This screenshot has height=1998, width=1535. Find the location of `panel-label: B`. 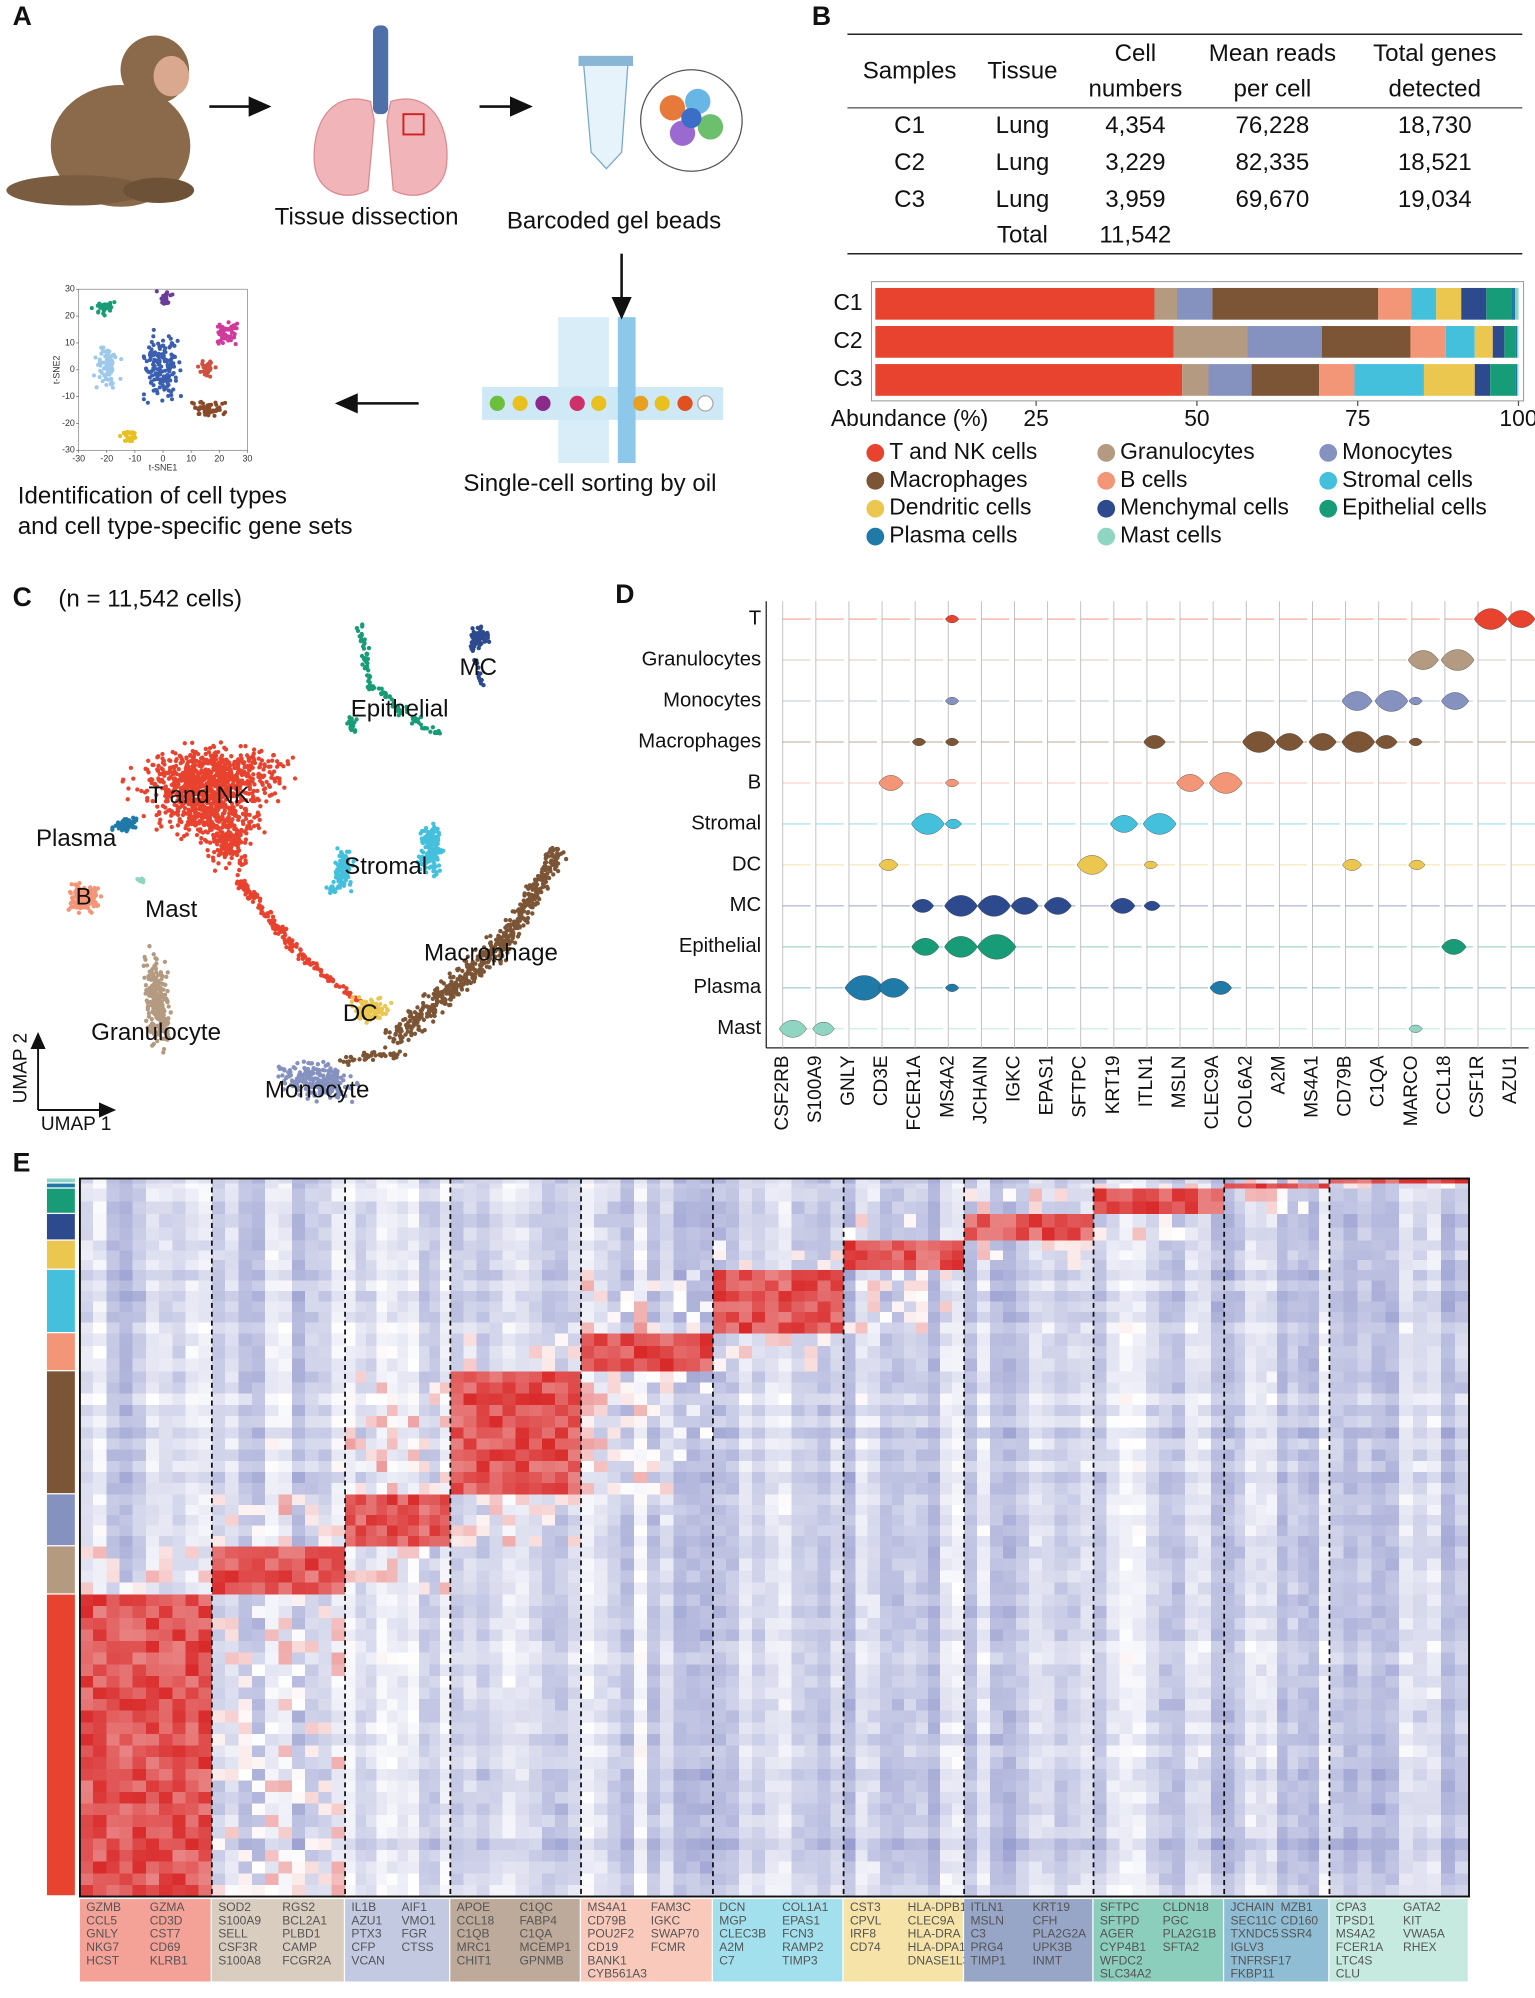

panel-label: B is located at coordinates (821, 16).